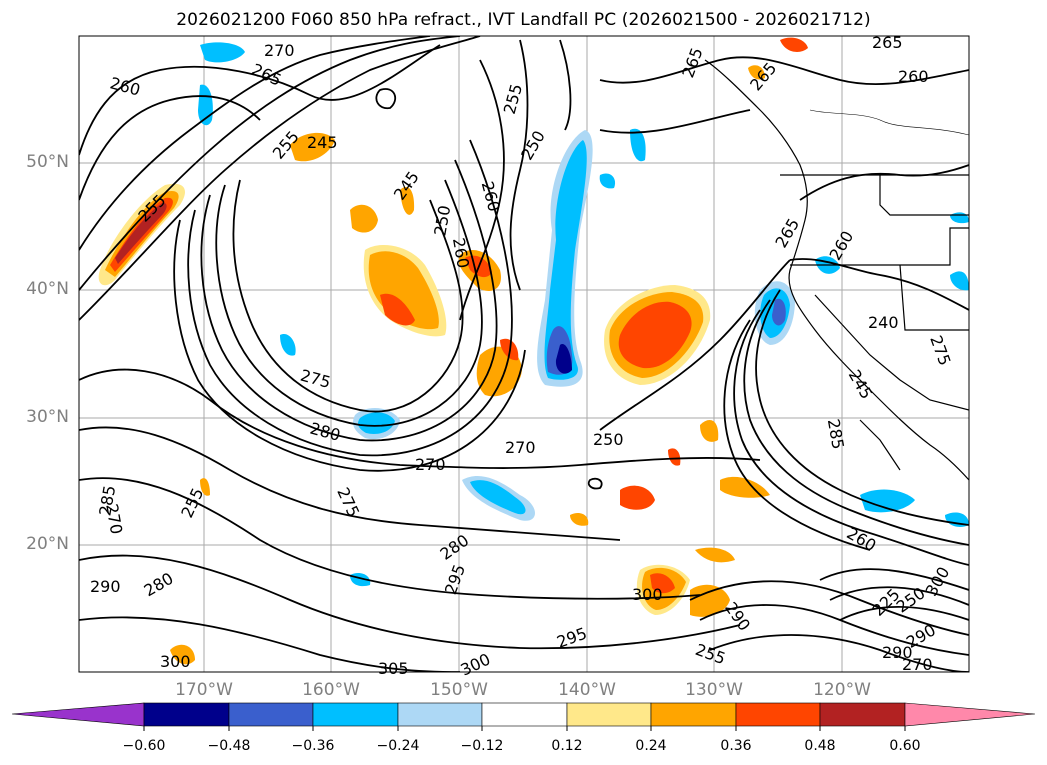  What do you see at coordinates (842, 690) in the screenshot?
I see `lon-label: 120°W` at bounding box center [842, 690].